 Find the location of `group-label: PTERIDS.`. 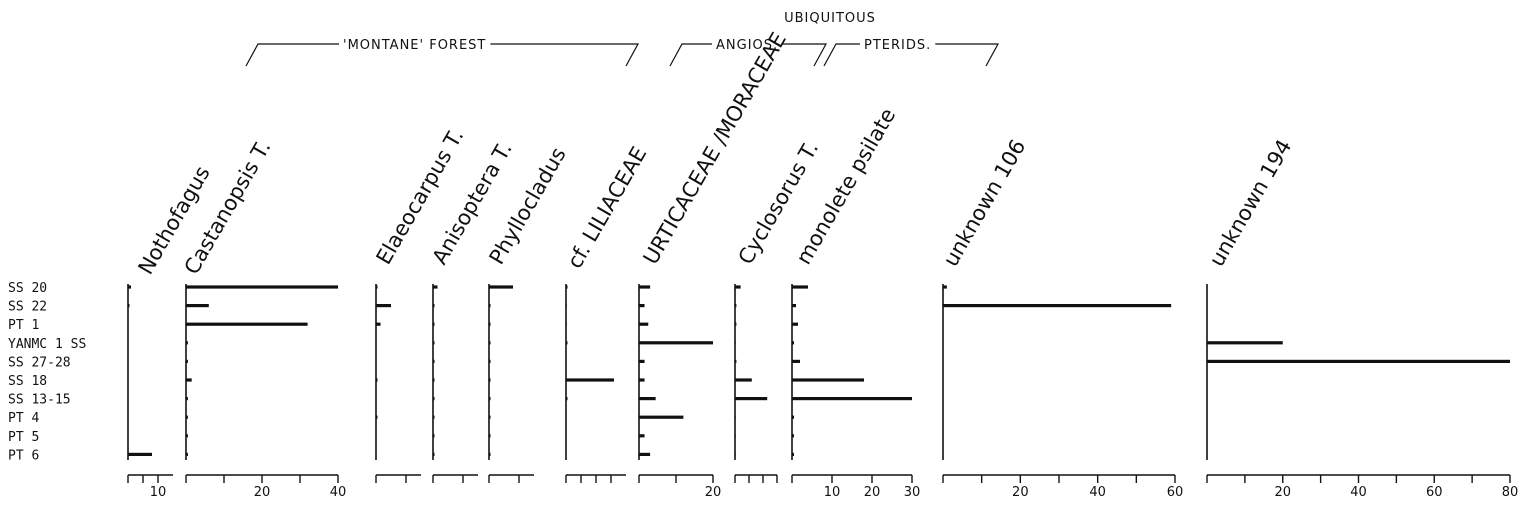

group-label: PTERIDS. is located at coordinates (897, 45).